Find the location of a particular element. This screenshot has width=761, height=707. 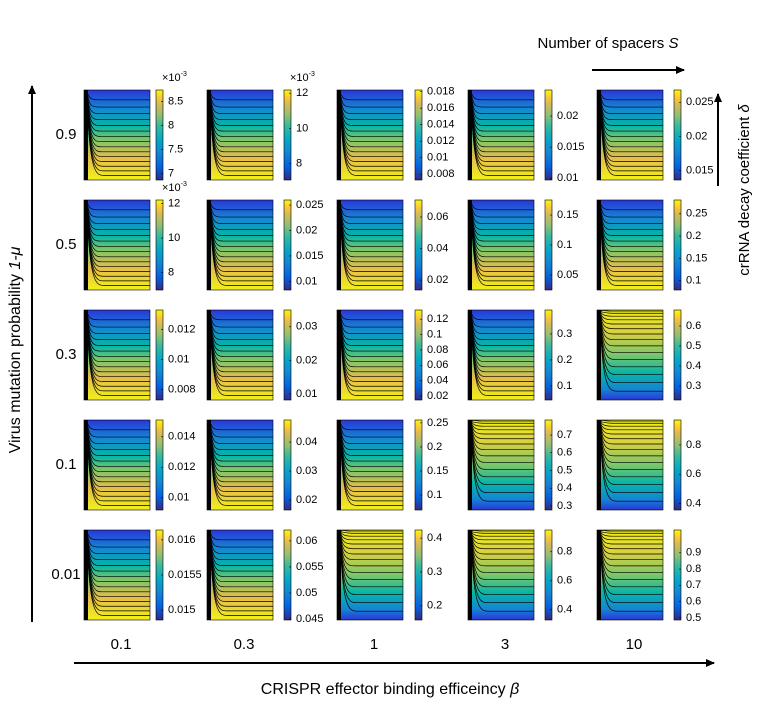

colorbar-tick-label: 0.012 is located at coordinates (441, 141).